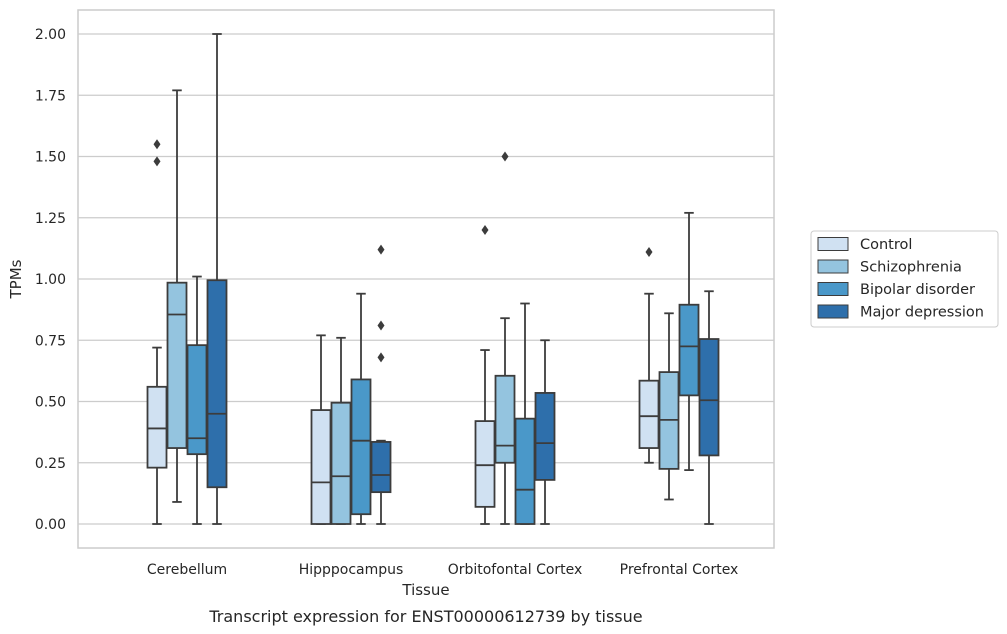 This screenshot has height=634, width=1007. What do you see at coordinates (886, 245) in the screenshot?
I see `legend-label: Control` at bounding box center [886, 245].